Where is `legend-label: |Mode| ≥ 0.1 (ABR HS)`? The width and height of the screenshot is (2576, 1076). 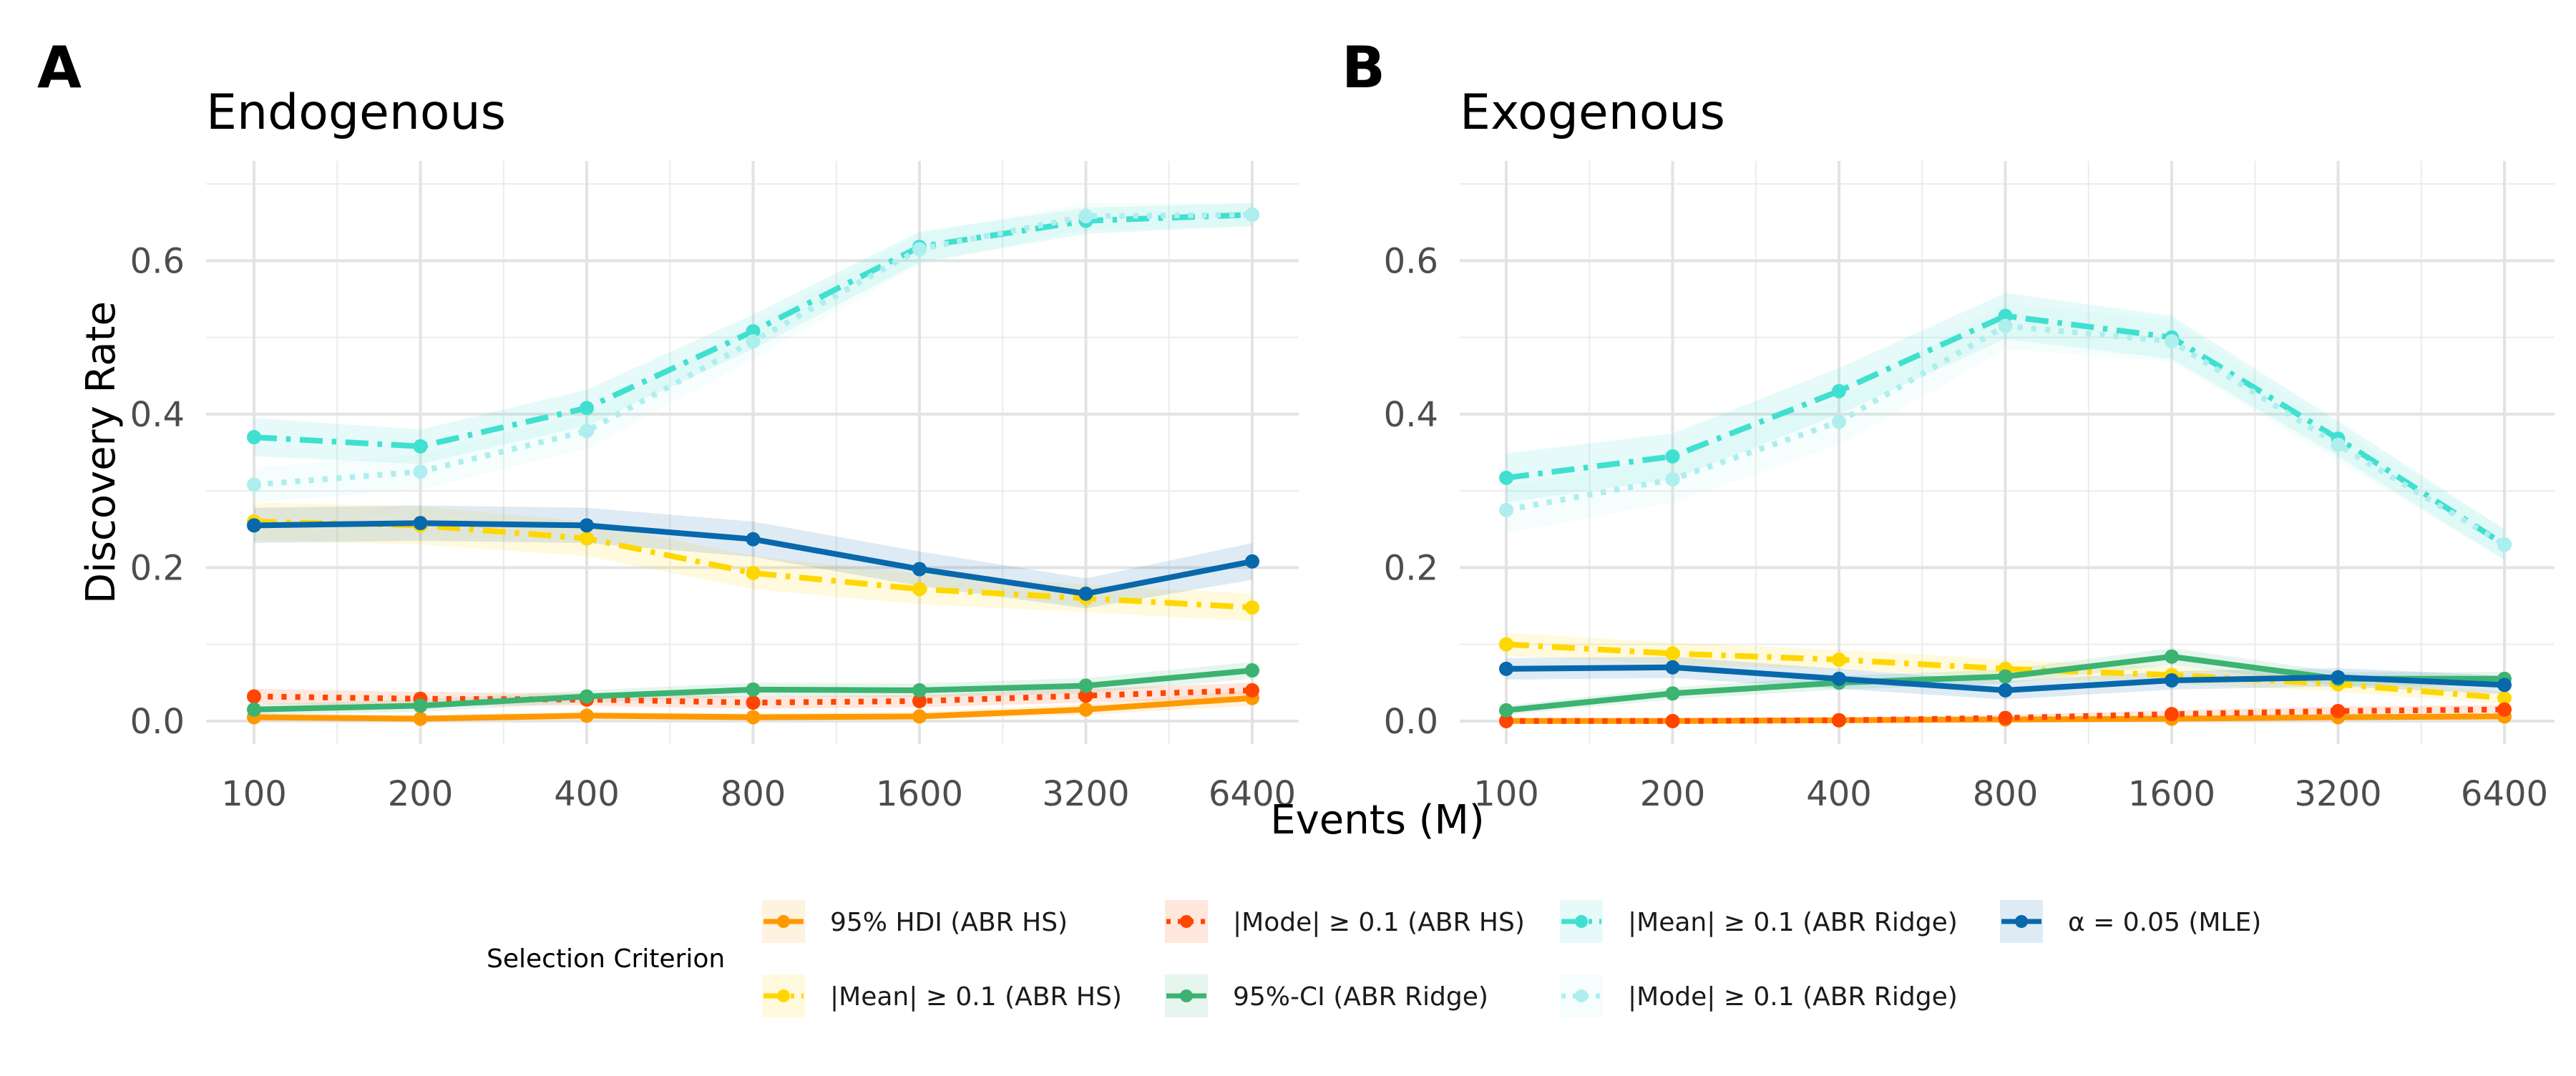 legend-label: |Mode| ≥ 0.1 (ABR HS) is located at coordinates (1379, 923).